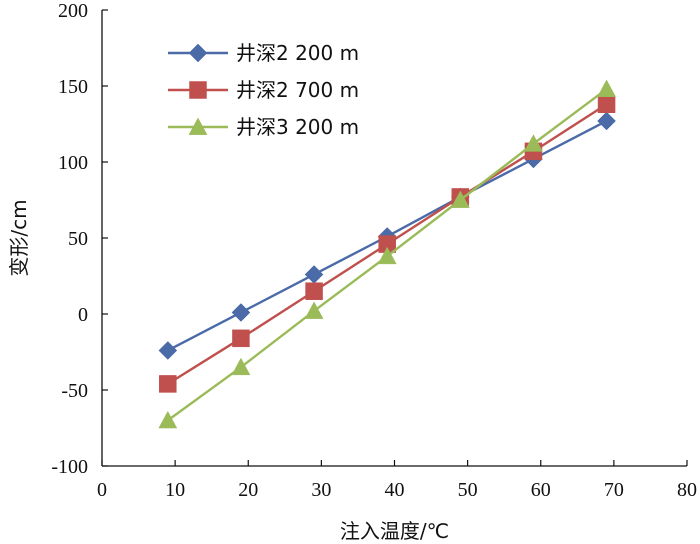 Image resolution: width=700 pixels, height=544 pixels. What do you see at coordinates (297, 90) in the screenshot?
I see `legend-label: 井深2 700 m` at bounding box center [297, 90].